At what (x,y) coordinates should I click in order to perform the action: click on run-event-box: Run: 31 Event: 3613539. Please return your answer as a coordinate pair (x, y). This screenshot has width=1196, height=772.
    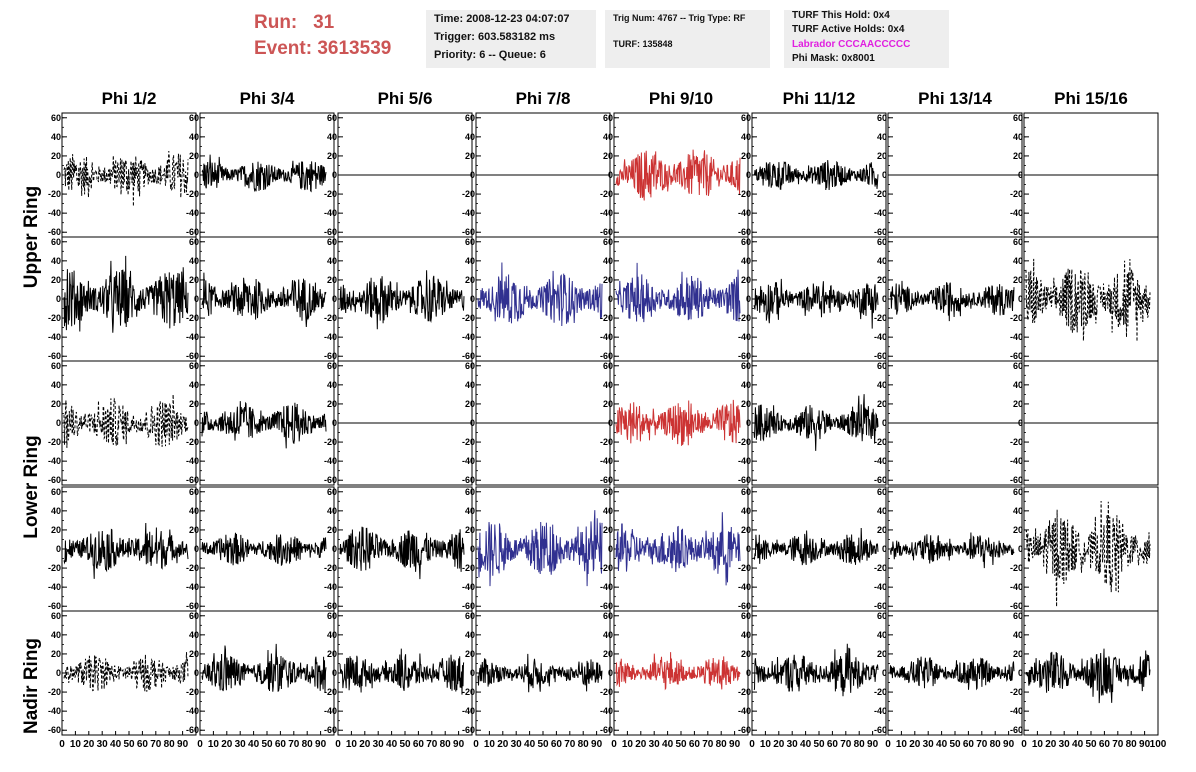
    Looking at the image, I should click on (333, 38).